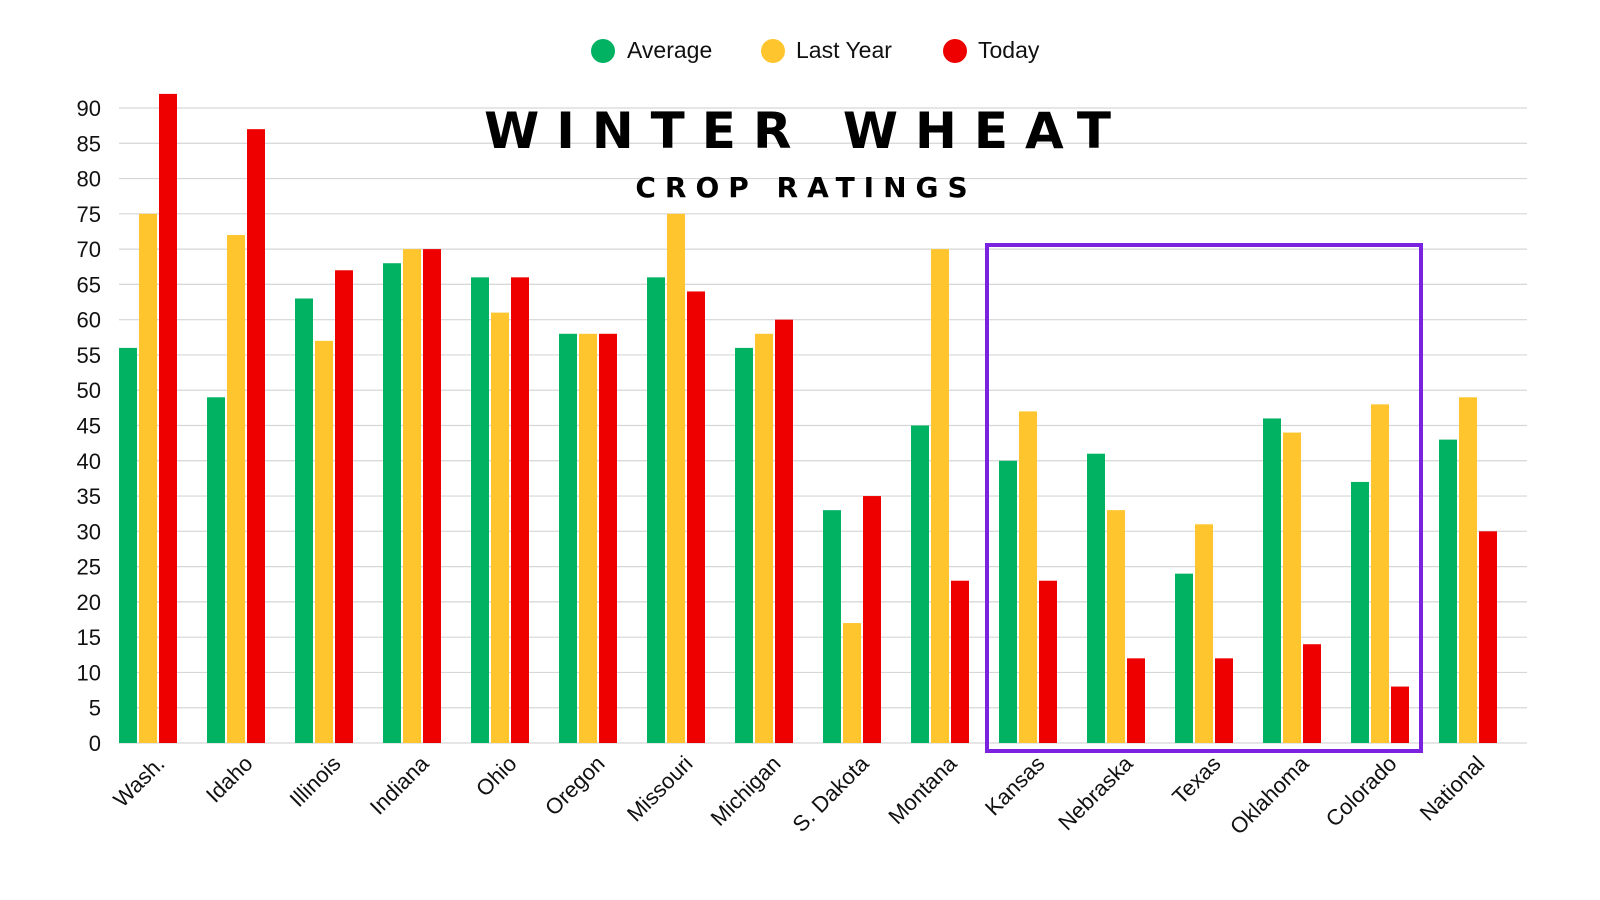 Image resolution: width=1600 pixels, height=900 pixels. Describe the element at coordinates (95, 743) in the screenshot. I see `y-tick-label-0: 0` at that location.